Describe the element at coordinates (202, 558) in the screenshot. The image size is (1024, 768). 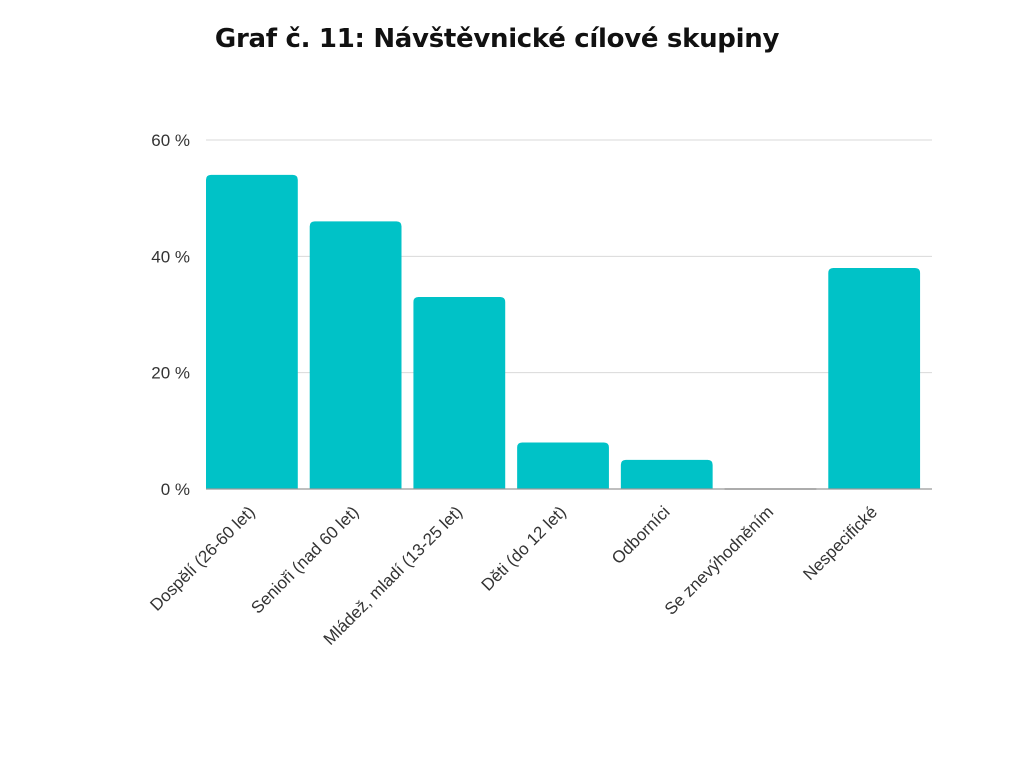
I see `x-tick-label: Dospělí (26-60 let)` at that location.